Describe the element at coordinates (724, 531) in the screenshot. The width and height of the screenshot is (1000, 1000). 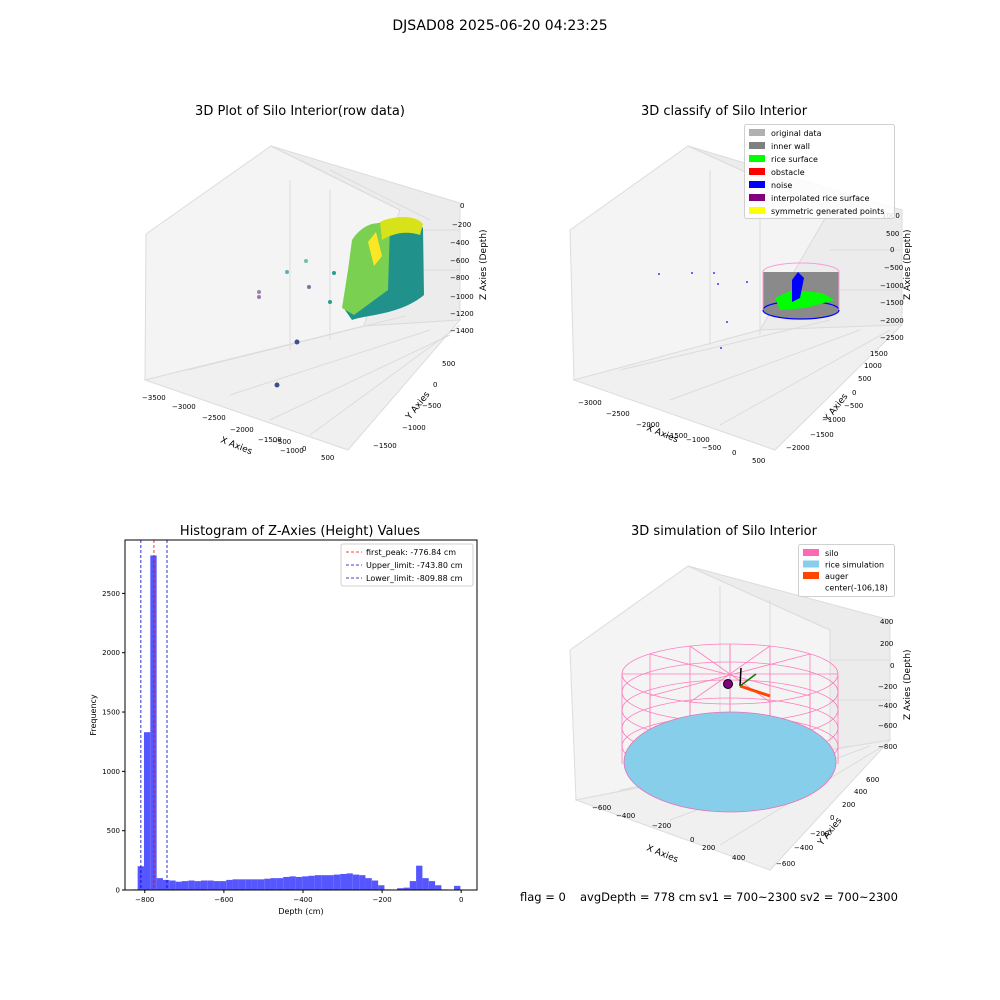
I see `panel4-title: 3D simulation of Silo Interior` at that location.